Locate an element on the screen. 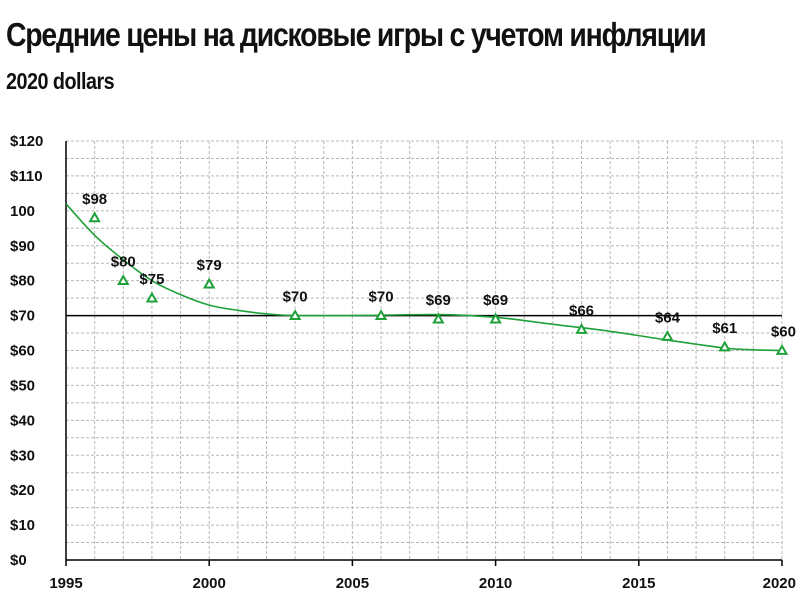 This screenshot has height=600, width=800. data-label: $61 is located at coordinates (724, 328).